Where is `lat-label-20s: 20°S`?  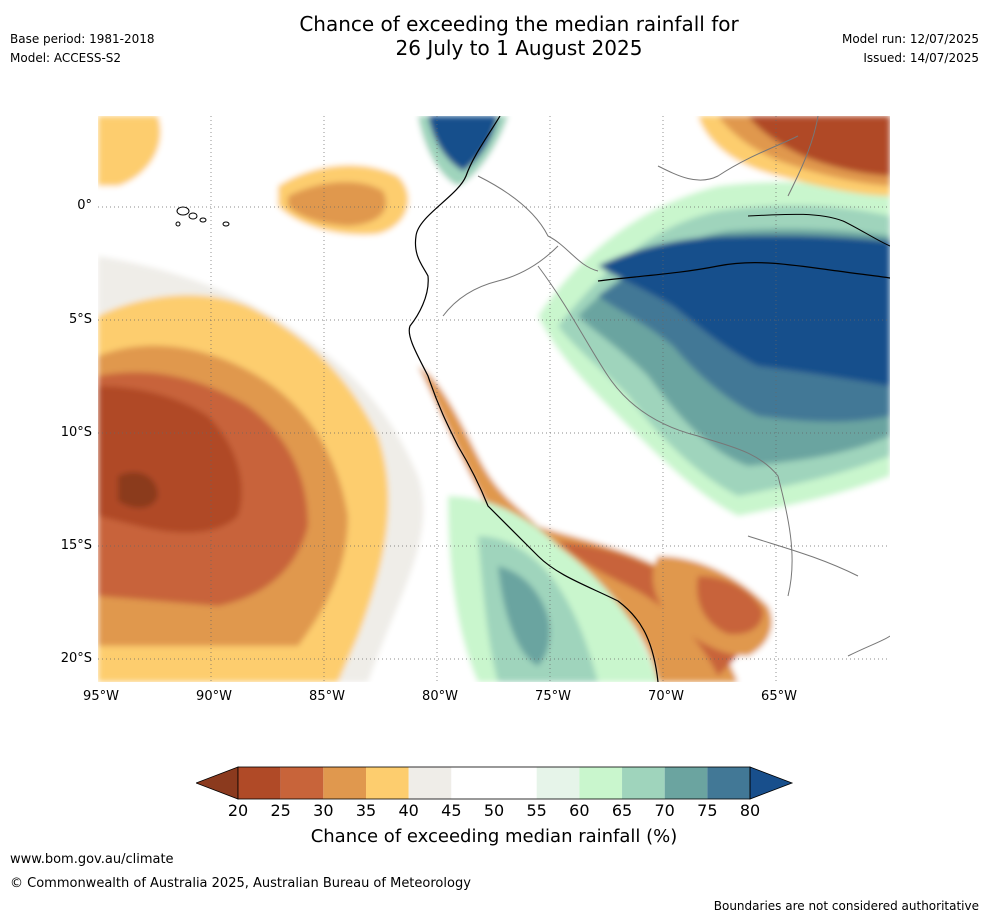
lat-label-20s: 20°S is located at coordinates (76, 658).